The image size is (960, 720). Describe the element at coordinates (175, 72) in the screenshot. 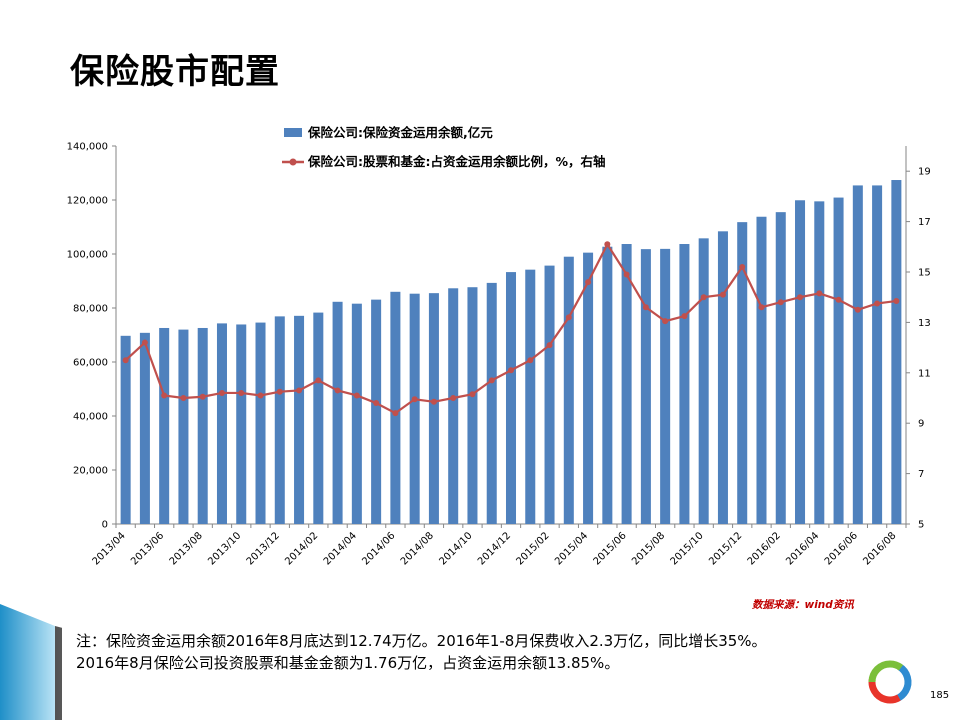

I see `page-title: 保险股市配置` at that location.